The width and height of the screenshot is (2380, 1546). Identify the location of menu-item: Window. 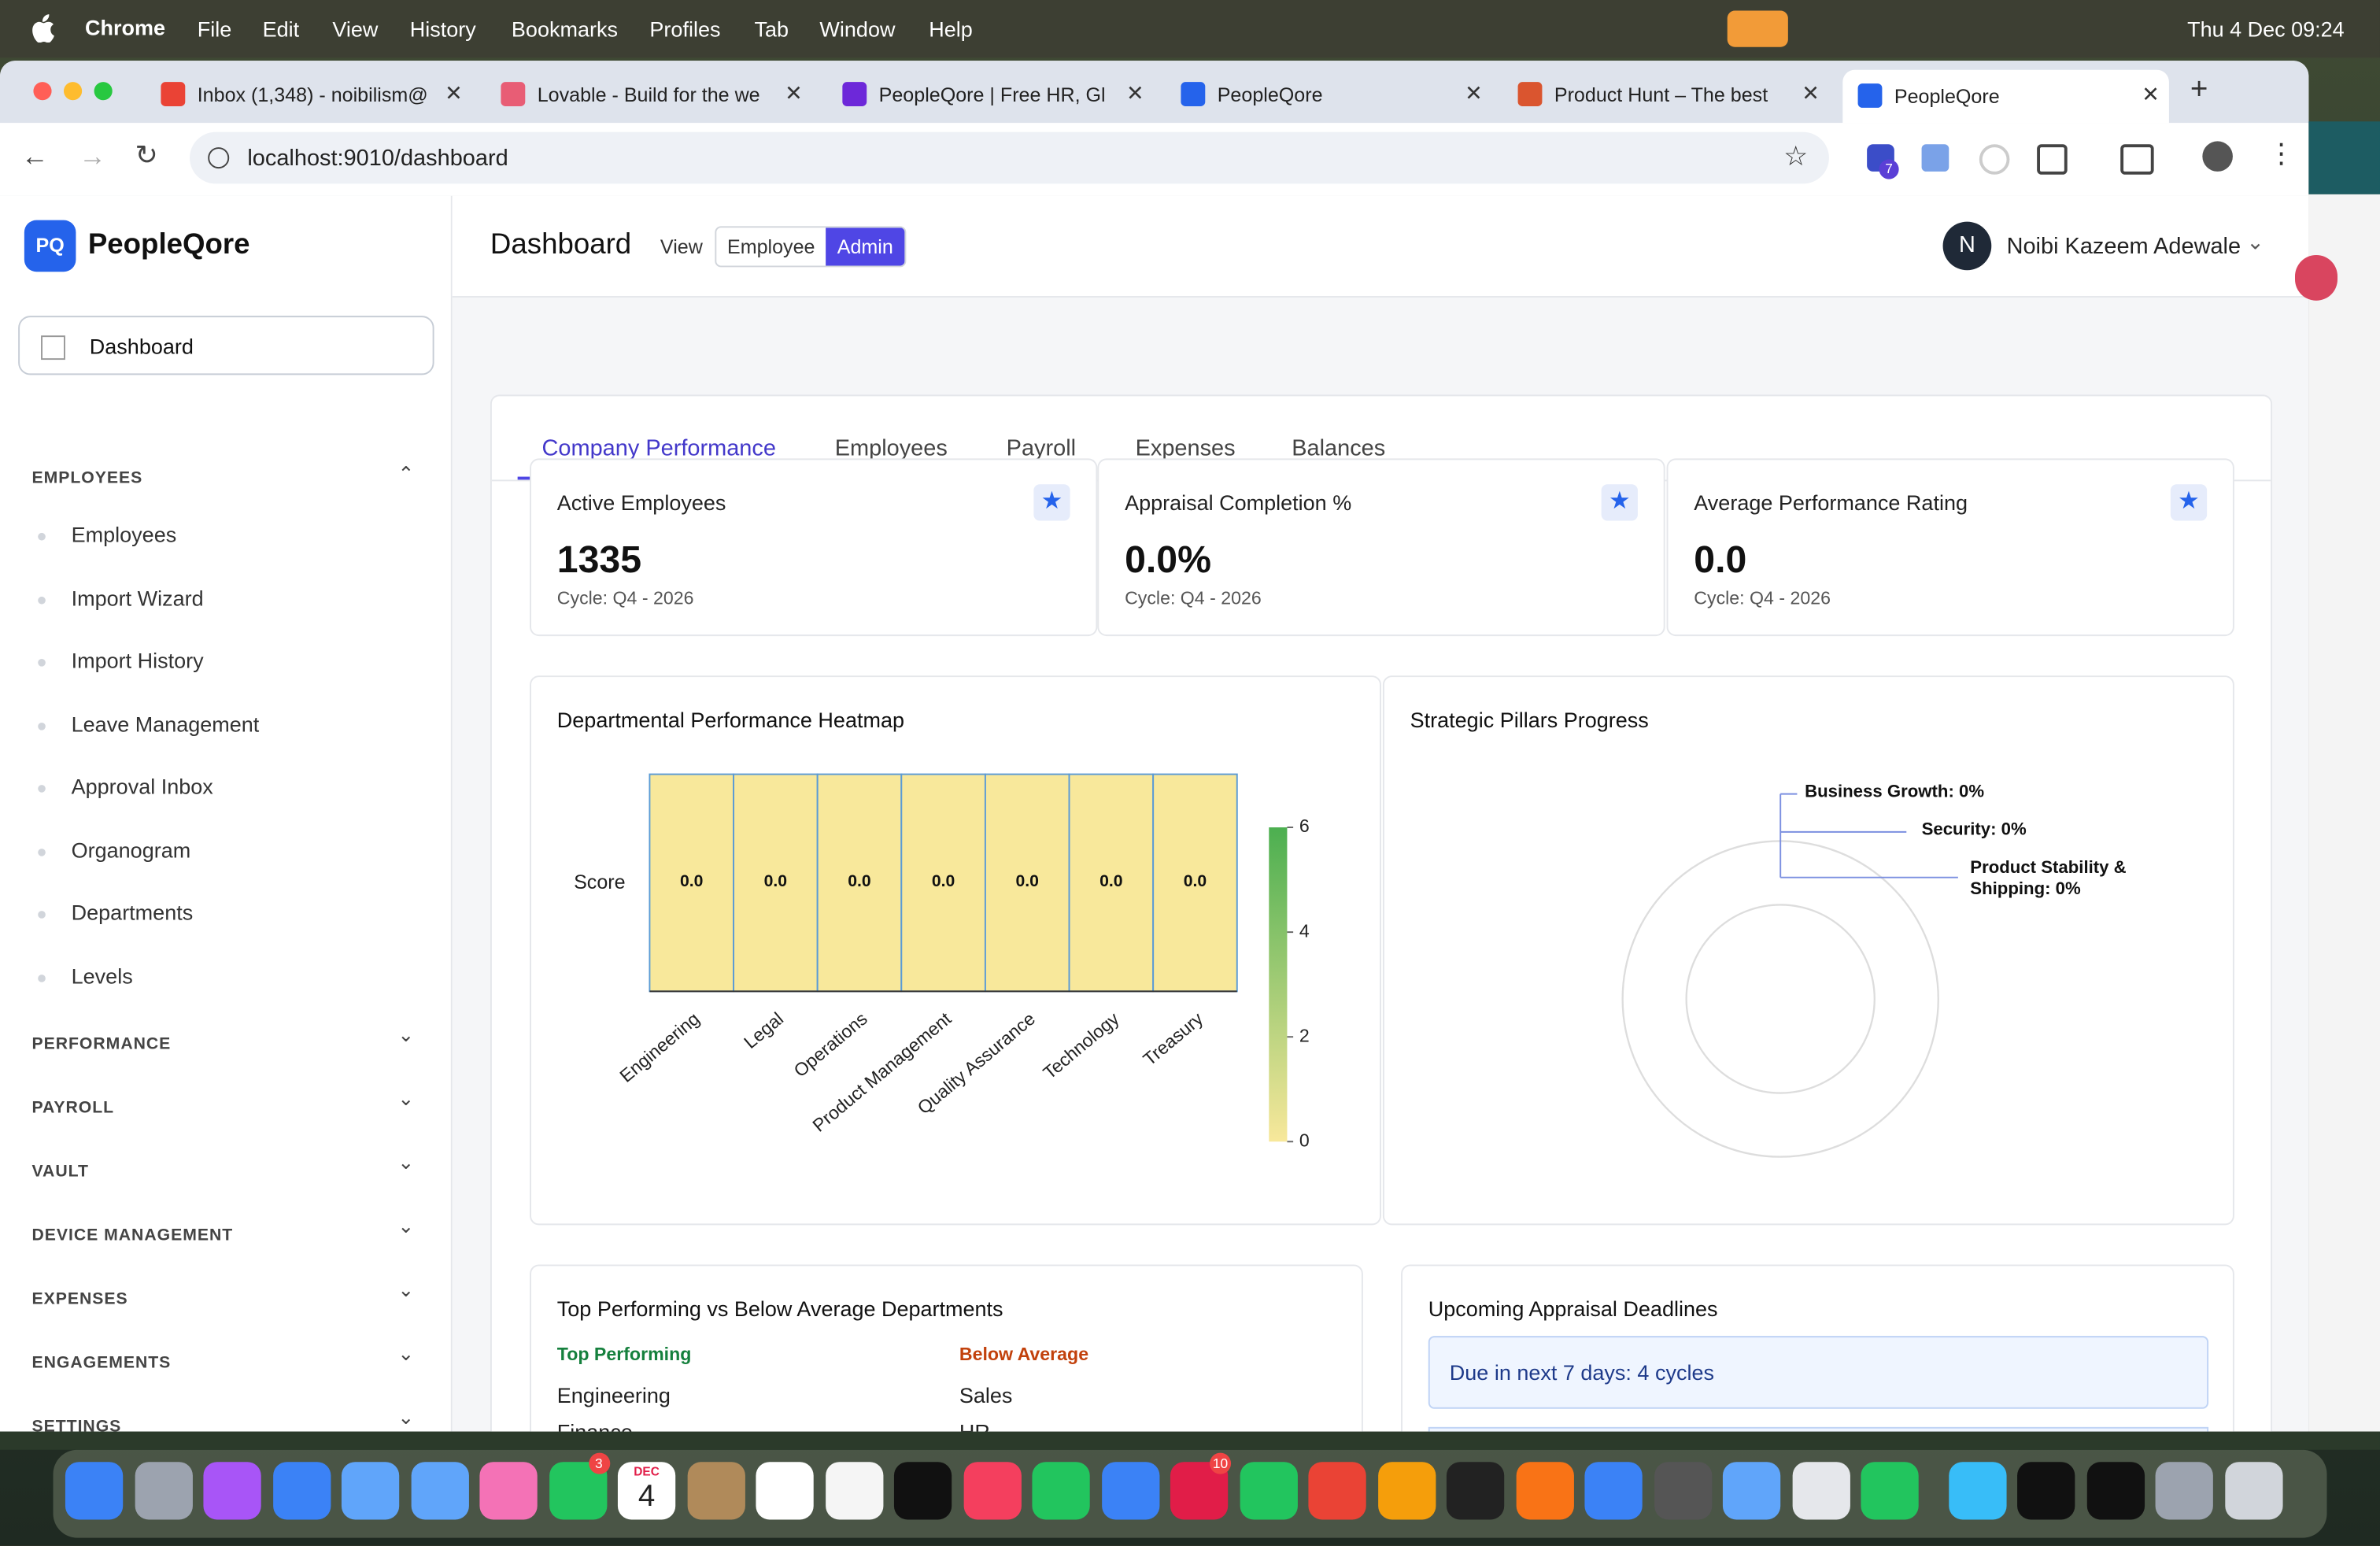
(857, 29).